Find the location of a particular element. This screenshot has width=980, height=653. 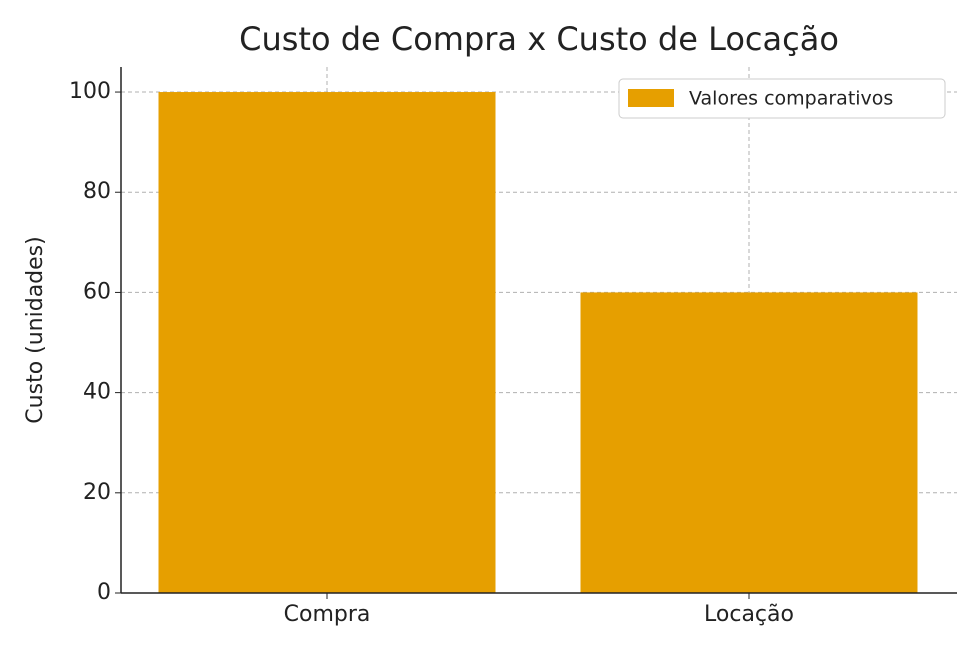

legend: Valores comparativos is located at coordinates (782, 98).